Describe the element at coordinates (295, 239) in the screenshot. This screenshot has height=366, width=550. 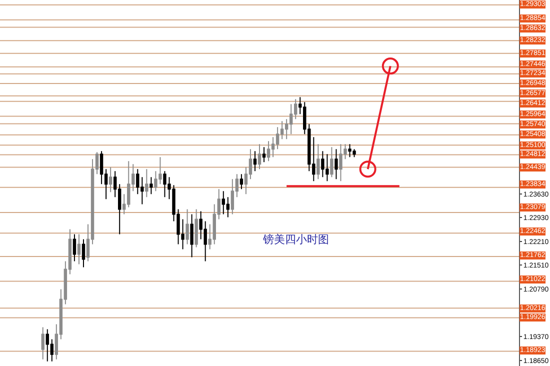
I see `annotation: 镑美四小时图` at that location.